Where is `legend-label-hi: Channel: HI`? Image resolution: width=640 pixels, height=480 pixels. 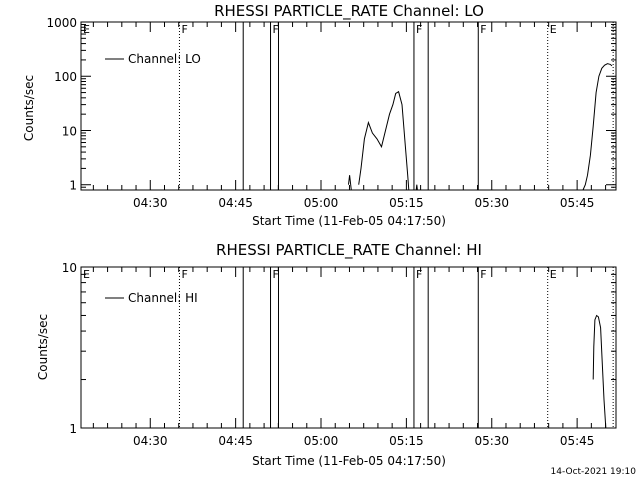
legend-label-hi: Channel: HI is located at coordinates (163, 298).